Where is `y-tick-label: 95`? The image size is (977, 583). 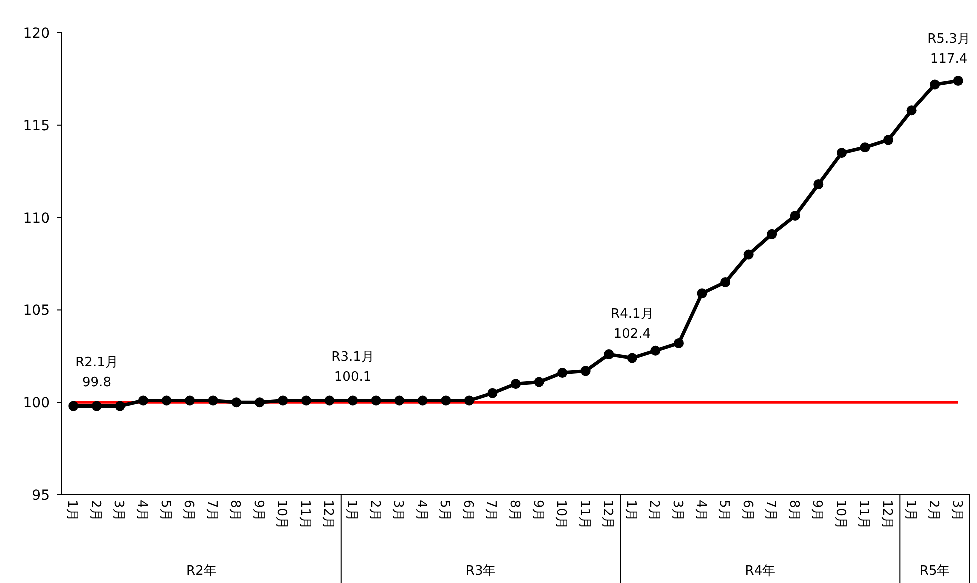
y-tick-label: 95 is located at coordinates (41, 496).